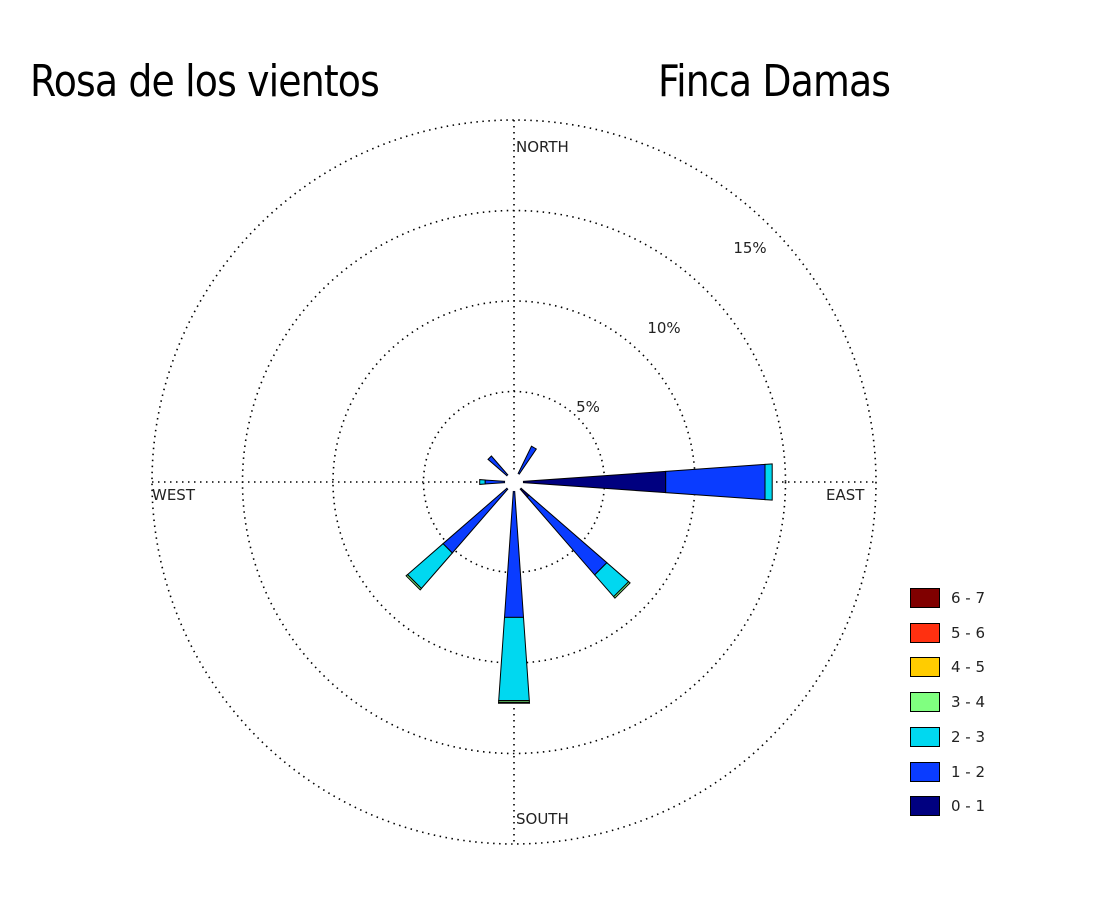 This screenshot has height=897, width=1096. Describe the element at coordinates (588, 407) in the screenshot. I see `ring-label: 5%` at that location.